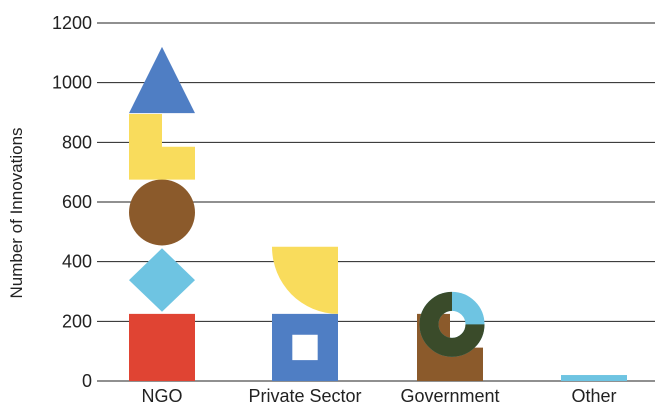 Image resolution: width=655 pixels, height=404 pixels. I want to click on y-axis-ticks: 0 200 400 600 800 1000 1200, so click(72, 202).